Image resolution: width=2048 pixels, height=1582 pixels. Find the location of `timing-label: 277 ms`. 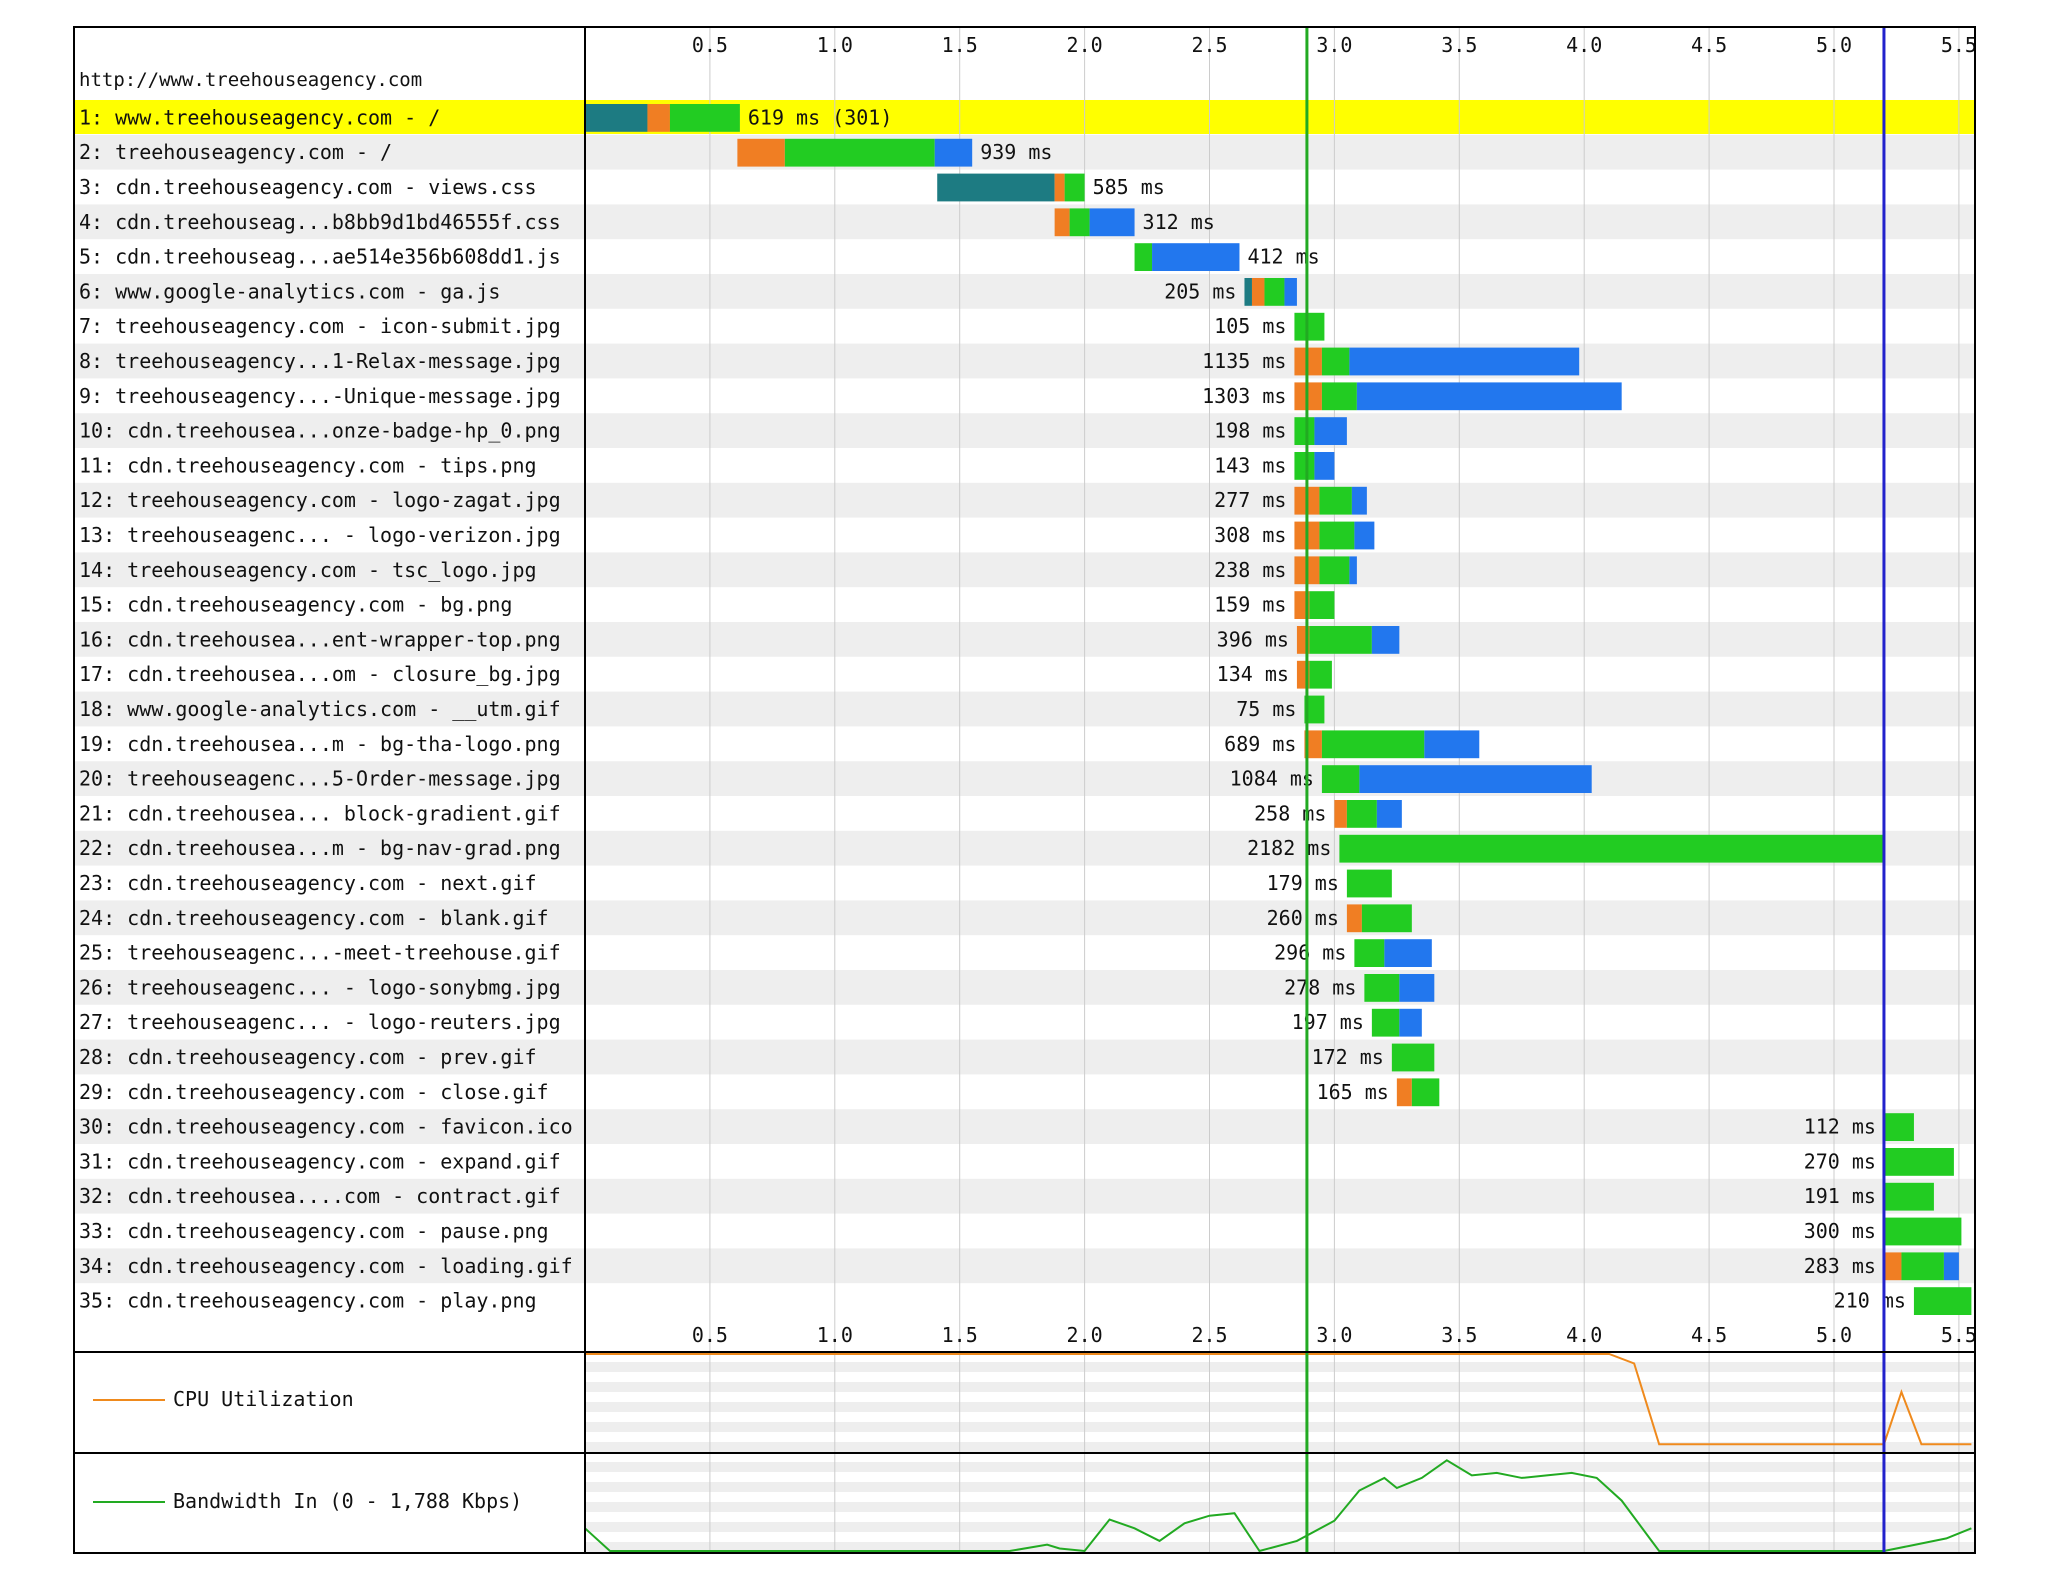

timing-label: 277 ms is located at coordinates (1250, 500).